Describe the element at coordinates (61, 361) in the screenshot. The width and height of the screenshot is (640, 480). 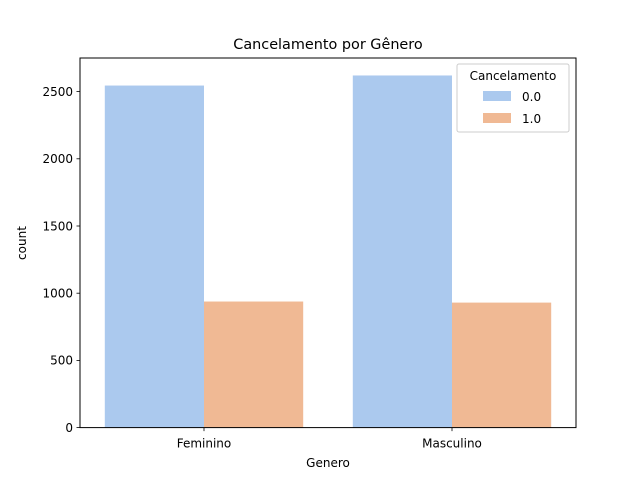
I see `y-tick-label: 500` at that location.